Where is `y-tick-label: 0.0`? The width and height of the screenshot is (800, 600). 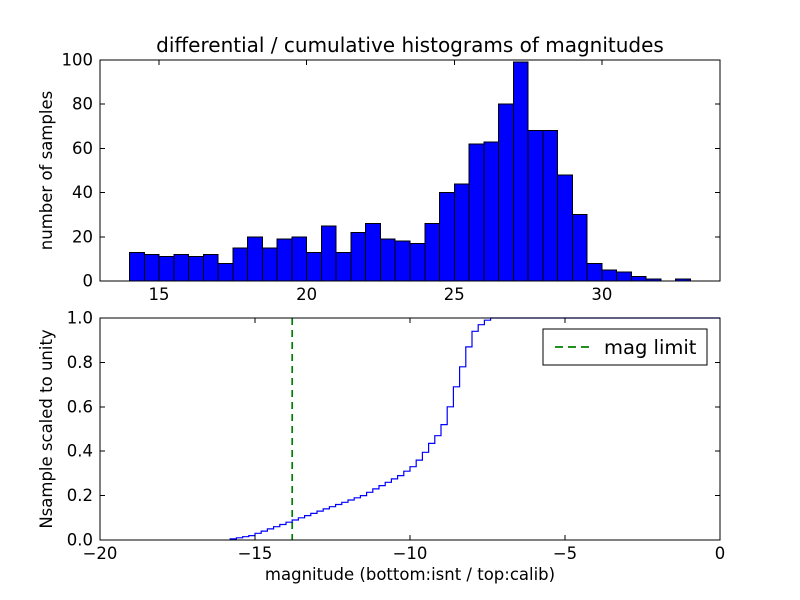
y-tick-label: 0.0 is located at coordinates (80, 540).